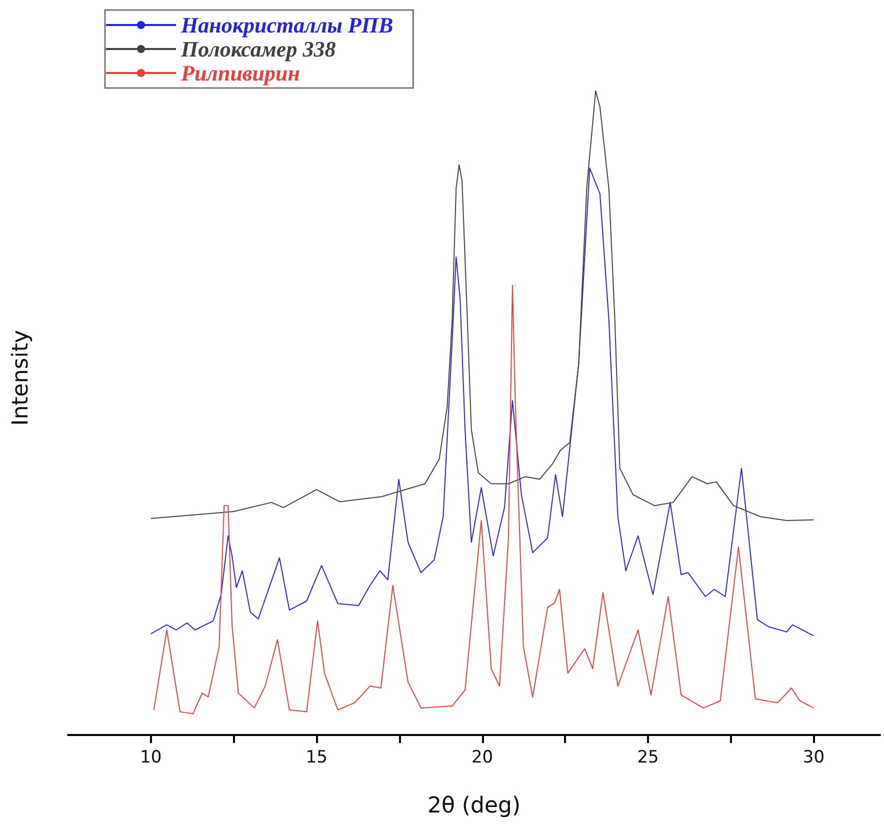  What do you see at coordinates (813, 758) in the screenshot?
I see `x-tick-label: 30` at bounding box center [813, 758].